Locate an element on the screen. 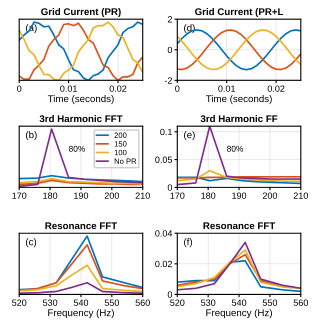 The width and height of the screenshot is (320, 320). chart-title: 3rd Harmonic FFT is located at coordinates (81, 118).